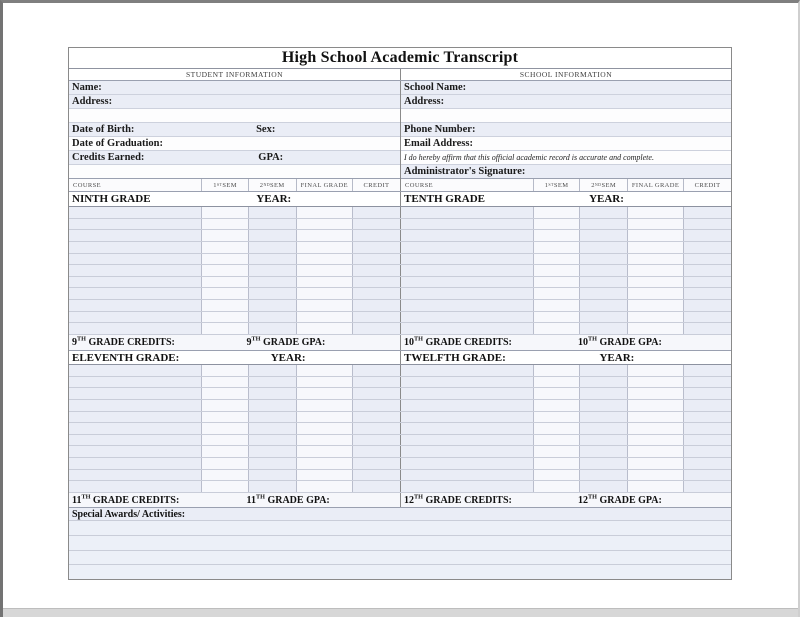 The height and width of the screenshot is (617, 800). I want to click on phone-input, so click(601, 129).